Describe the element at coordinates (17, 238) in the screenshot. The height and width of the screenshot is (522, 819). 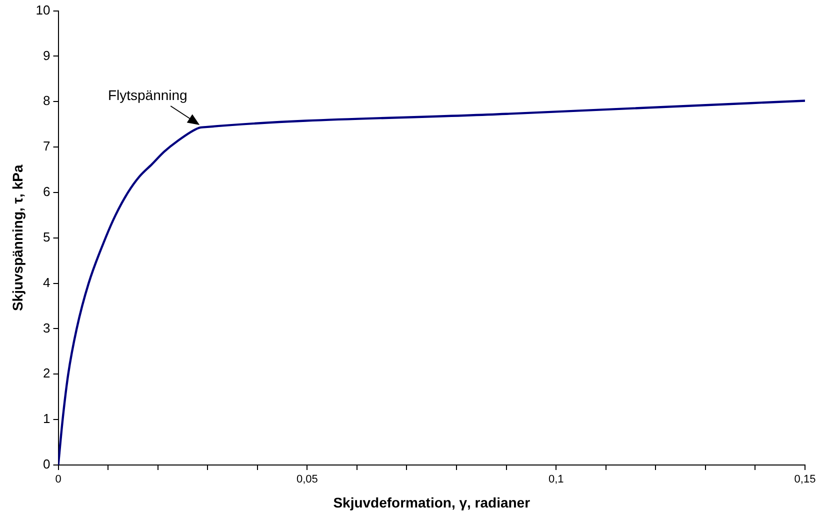
I see `y-axis-title: Skjuvspänning, τ, kPa` at that location.